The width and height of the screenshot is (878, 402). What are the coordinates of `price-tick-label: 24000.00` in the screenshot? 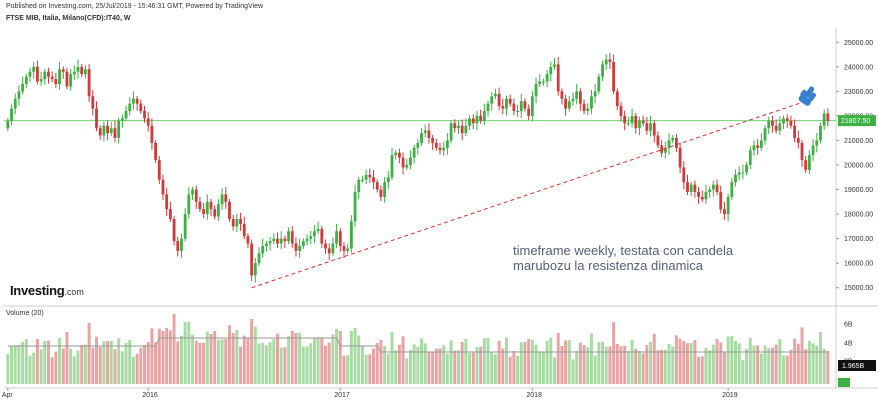 It's located at (858, 67).